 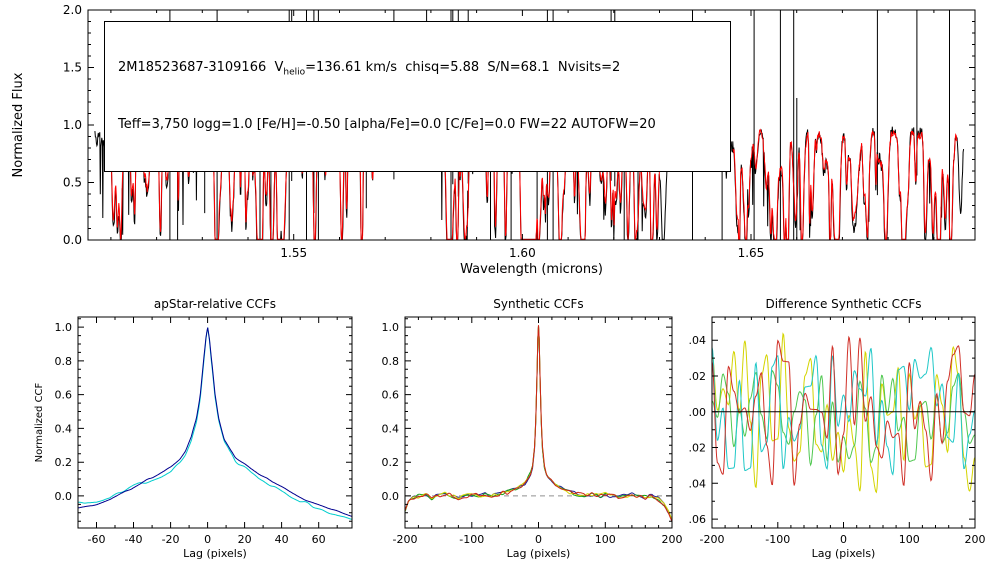 What do you see at coordinates (64, 496) in the screenshot?
I see `apstar-y-tick-label: 0.0` at bounding box center [64, 496].